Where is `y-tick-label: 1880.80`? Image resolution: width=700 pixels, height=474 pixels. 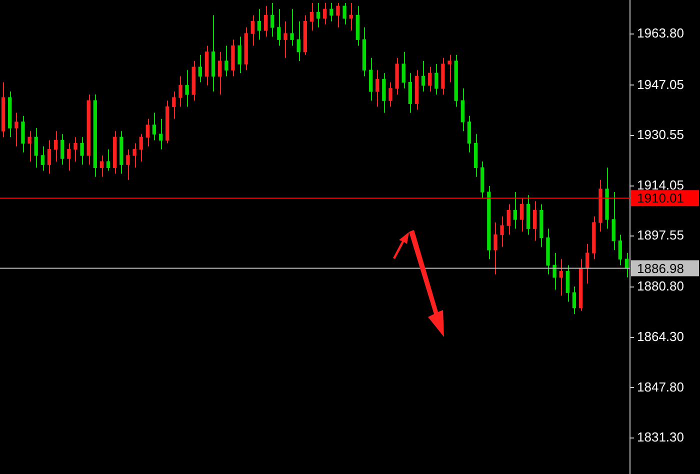 y-tick-label: 1880.80 is located at coordinates (660, 286).